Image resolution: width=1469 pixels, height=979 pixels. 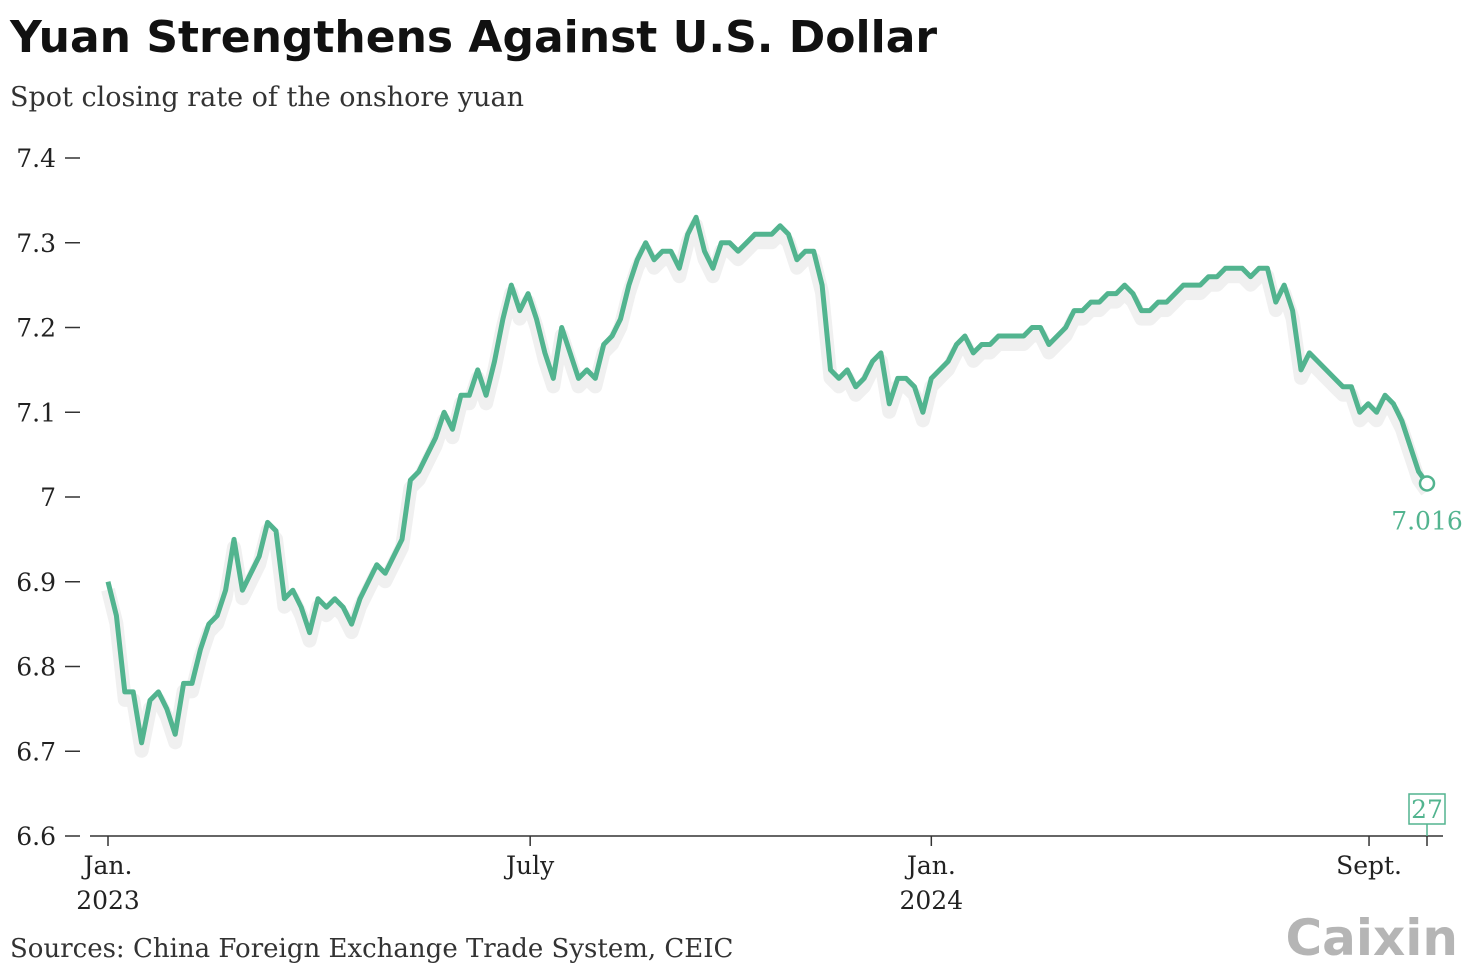 I want to click on y-tick-label: 7.2, so click(x=36, y=328).